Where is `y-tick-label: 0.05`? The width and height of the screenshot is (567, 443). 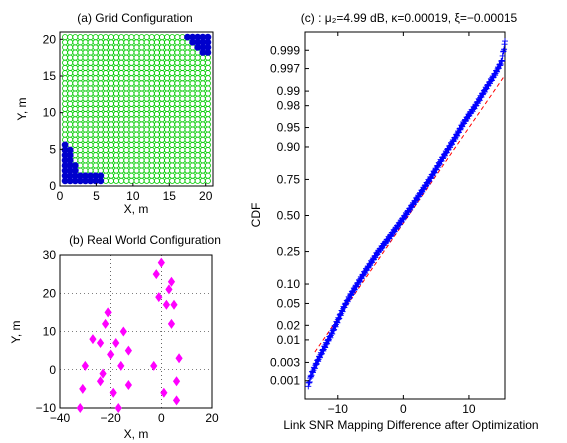 y-tick-label: 0.05 is located at coordinates (289, 303).